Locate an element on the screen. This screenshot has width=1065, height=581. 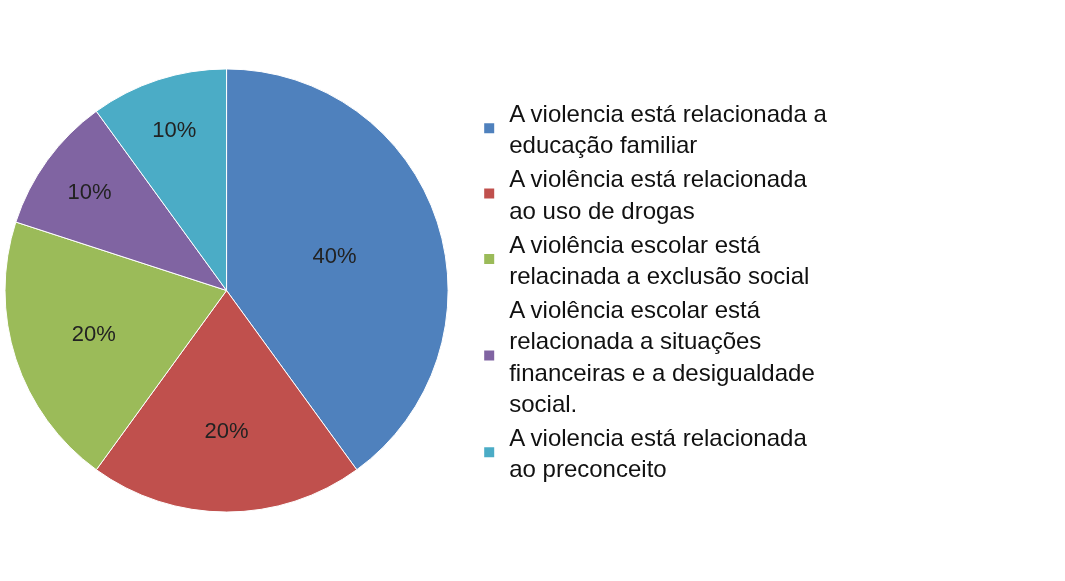
legend-label: A violência escolar está relacinada a exclusão social is located at coordinates (659, 259).